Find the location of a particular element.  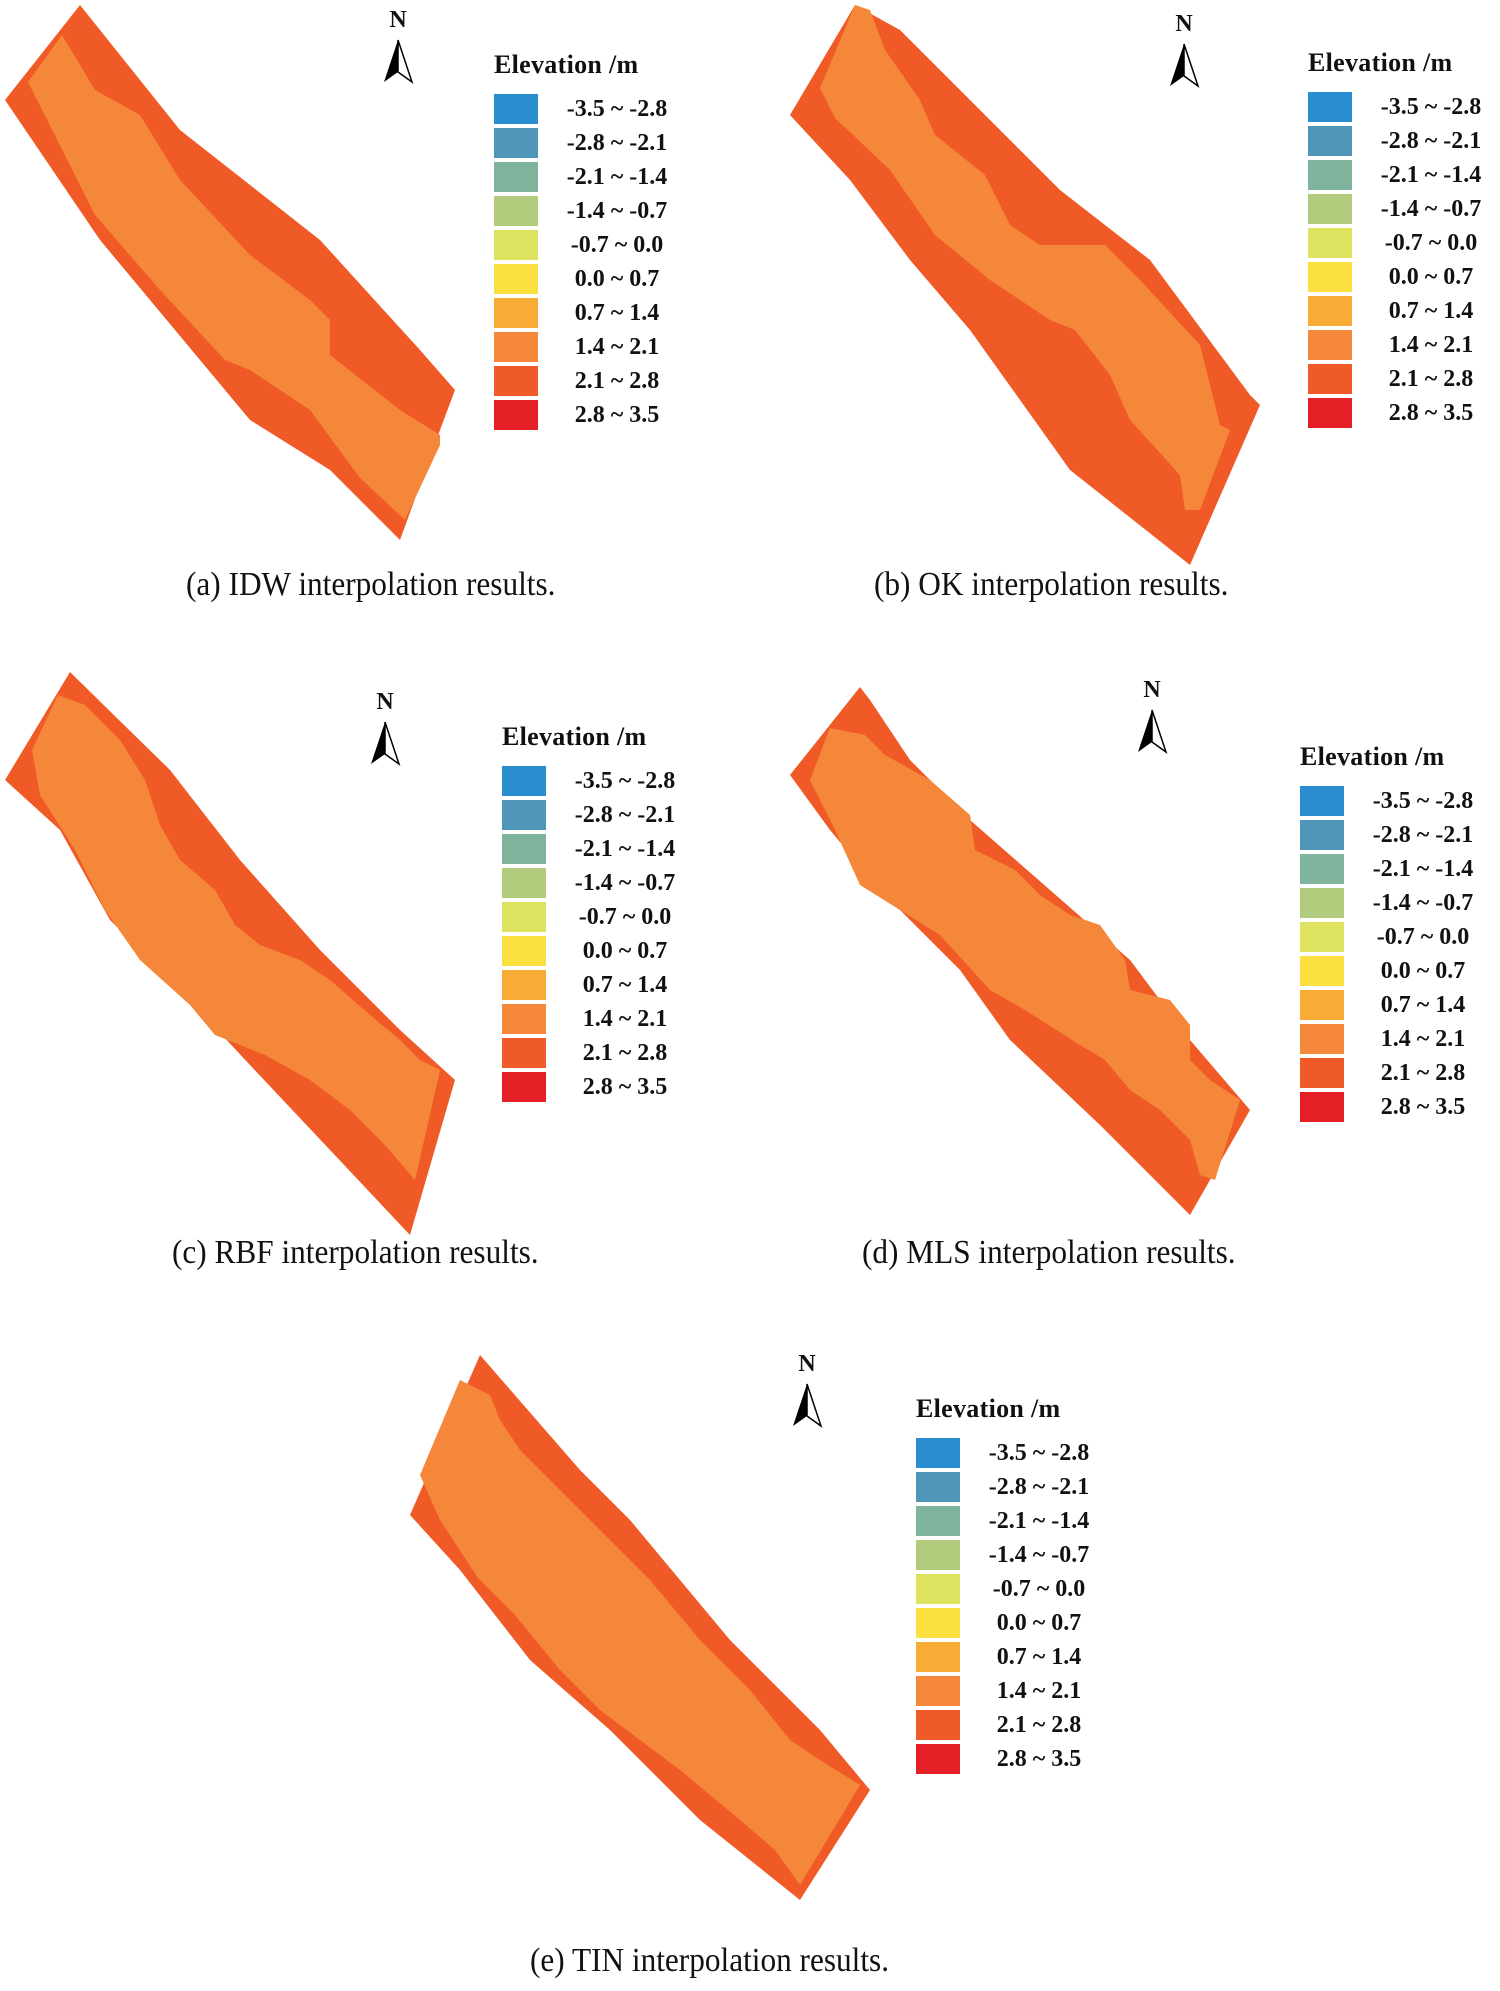

caption-e: (e) TIN interpolation results. is located at coordinates (710, 1960).